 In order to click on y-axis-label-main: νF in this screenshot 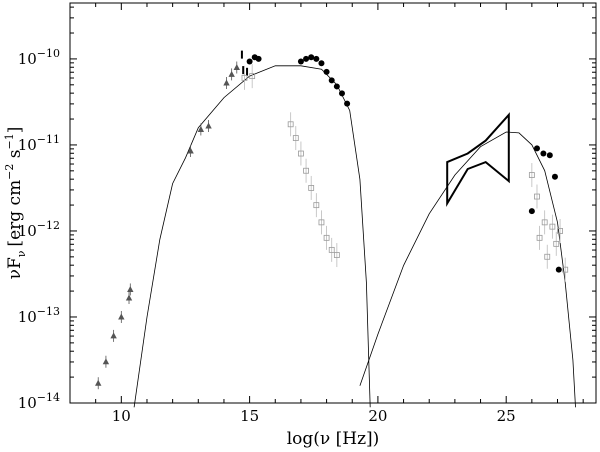, I will do `click(15, 268)`.